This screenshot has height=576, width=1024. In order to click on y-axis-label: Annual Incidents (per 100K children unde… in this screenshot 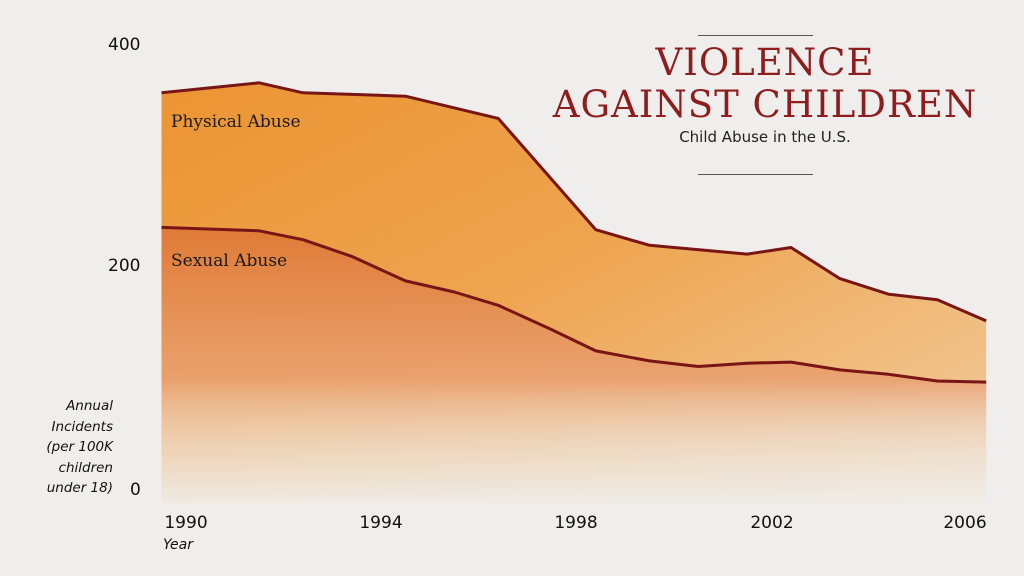, I will do `click(66, 447)`.